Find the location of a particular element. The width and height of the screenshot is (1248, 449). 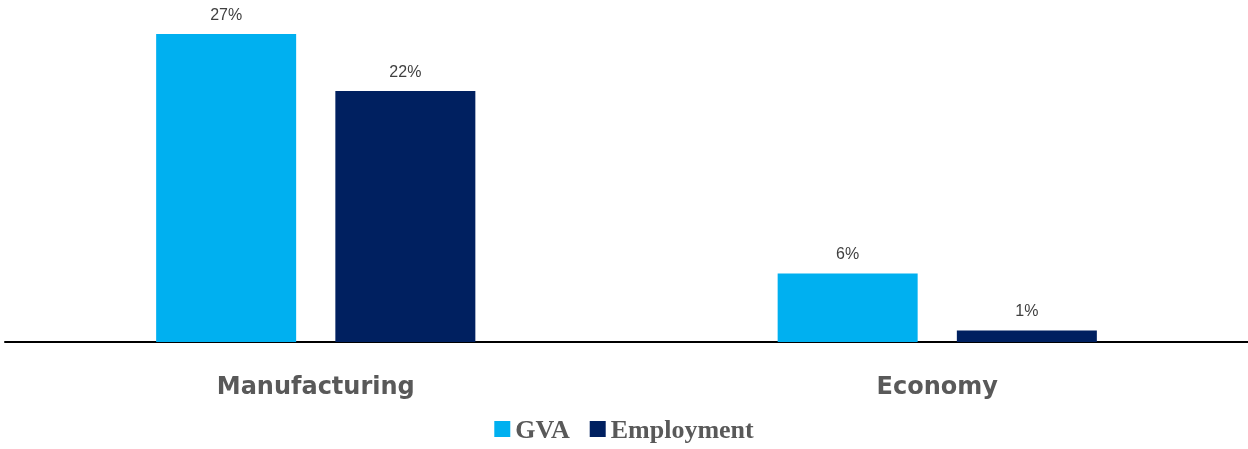

x-tick-label: Manufacturing is located at coordinates (315, 386).